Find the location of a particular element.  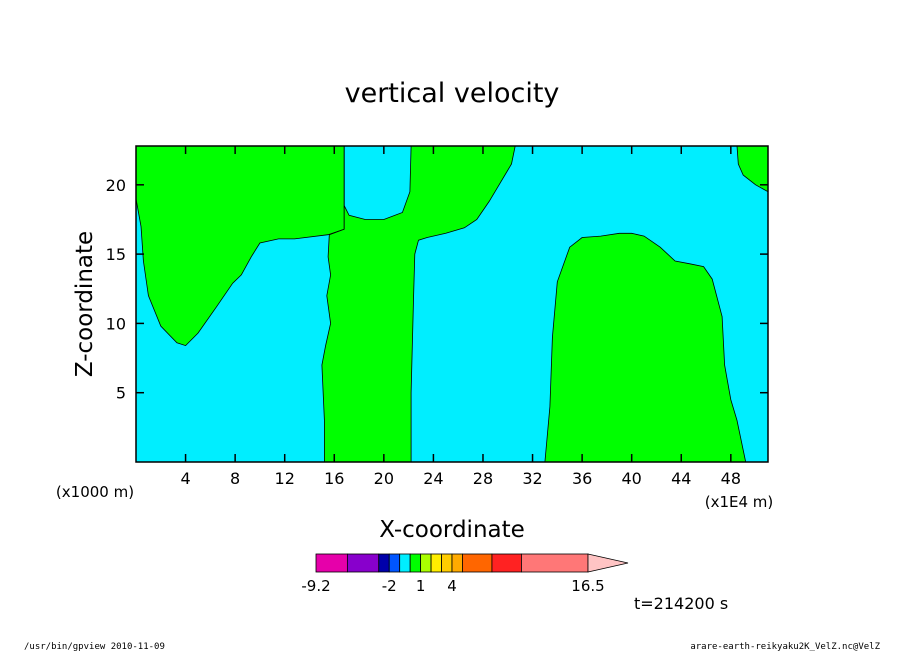

y-tick-label: 10 is located at coordinates (116, 323).